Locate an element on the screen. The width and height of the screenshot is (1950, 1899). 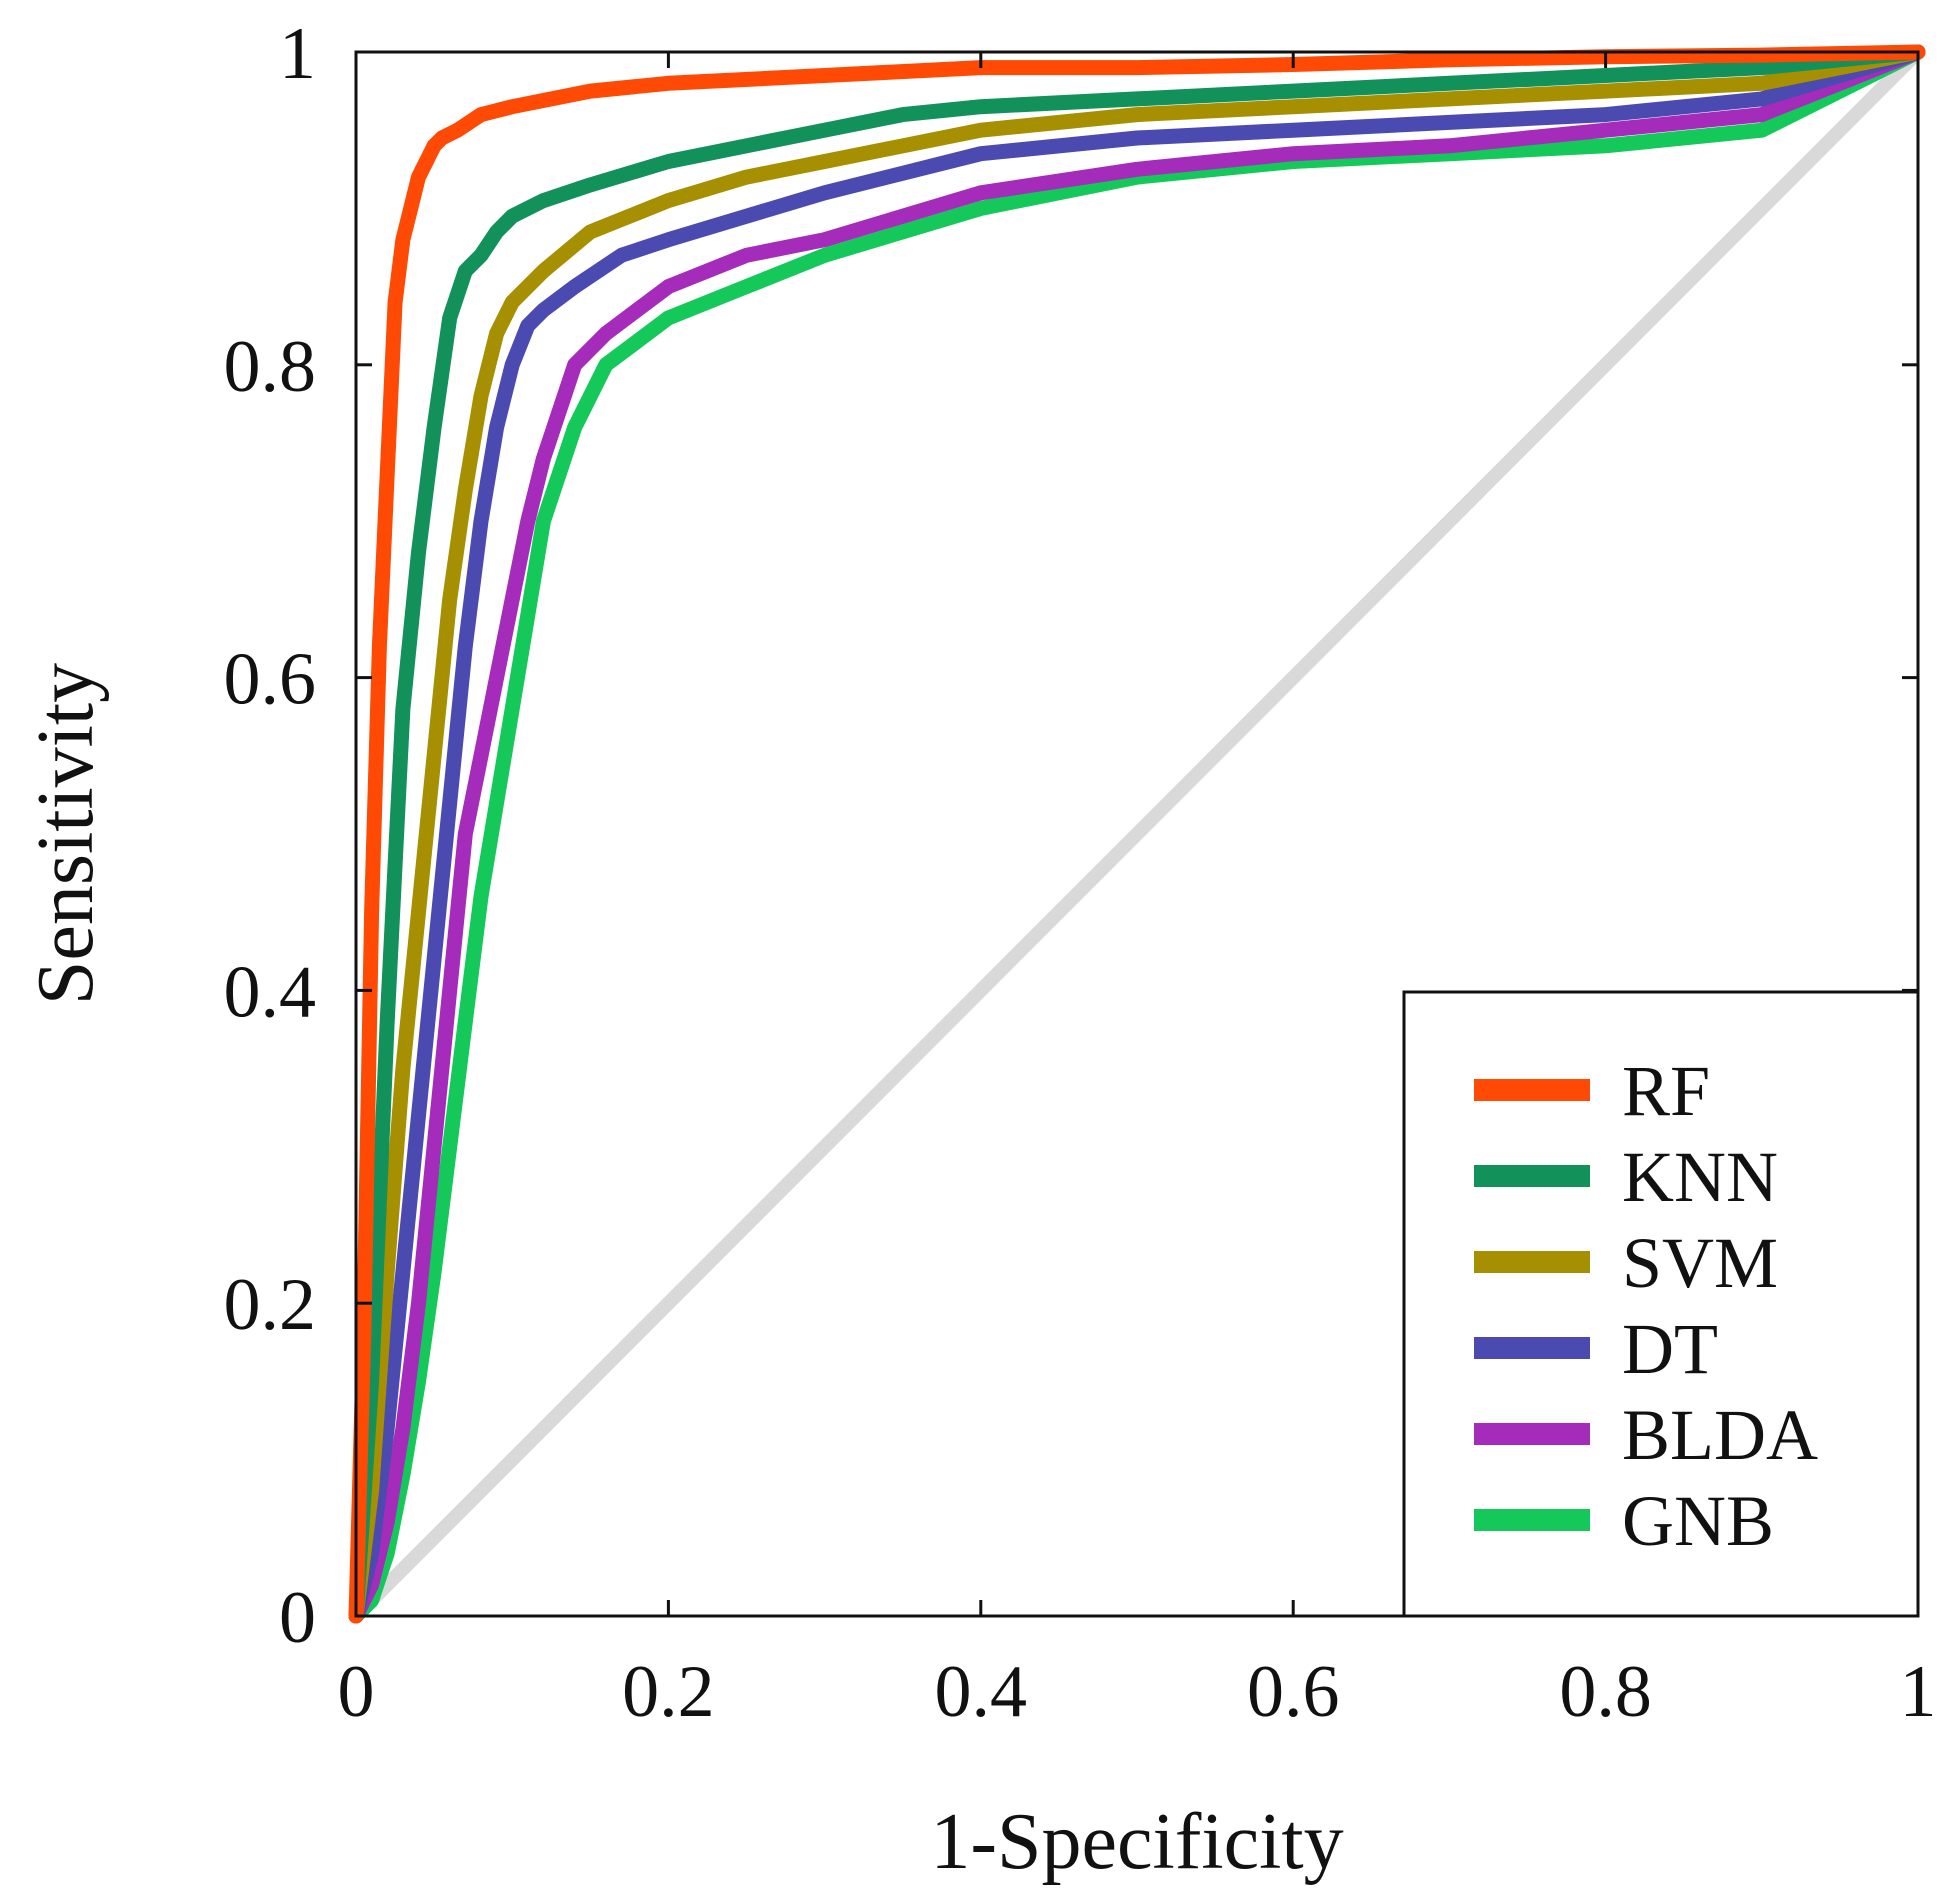
x-tick-label: 0.4 is located at coordinates (981, 1692).